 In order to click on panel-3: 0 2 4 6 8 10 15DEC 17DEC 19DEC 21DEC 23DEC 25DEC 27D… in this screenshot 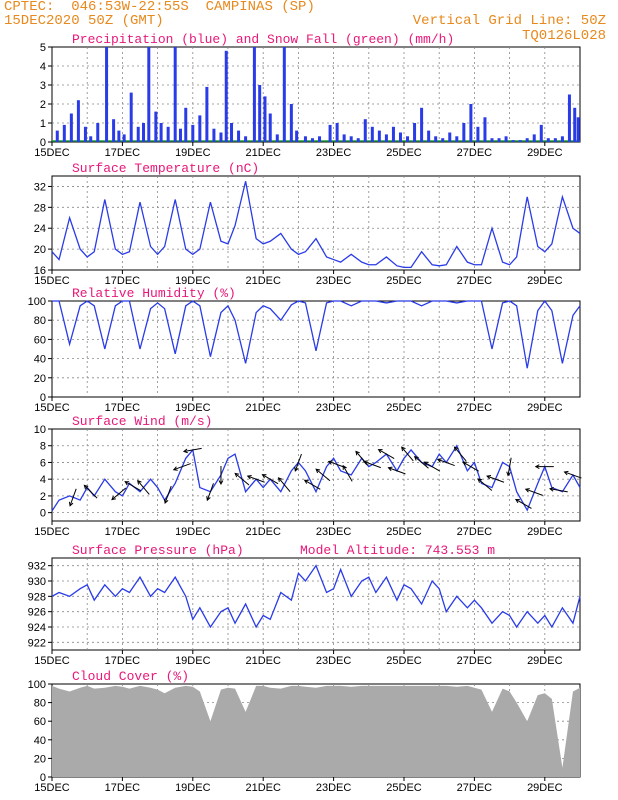, I will do `click(308, 476)`.